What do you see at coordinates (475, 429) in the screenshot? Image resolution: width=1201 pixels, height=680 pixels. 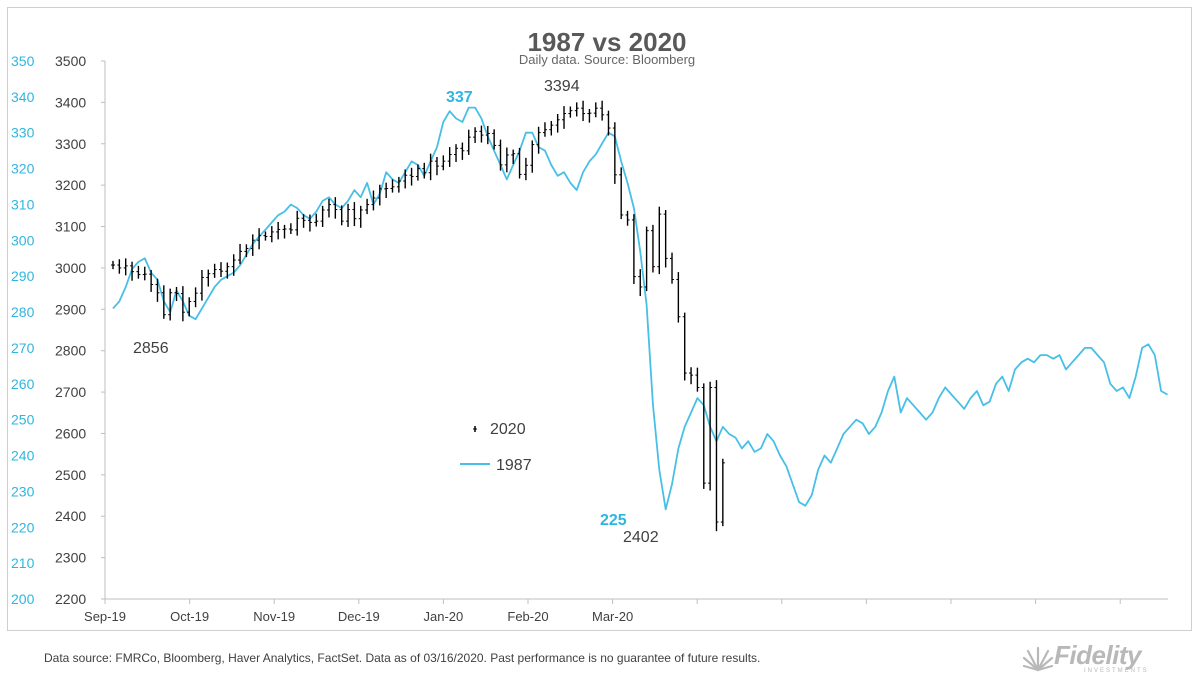 I see `legend-marker-2020` at bounding box center [475, 429].